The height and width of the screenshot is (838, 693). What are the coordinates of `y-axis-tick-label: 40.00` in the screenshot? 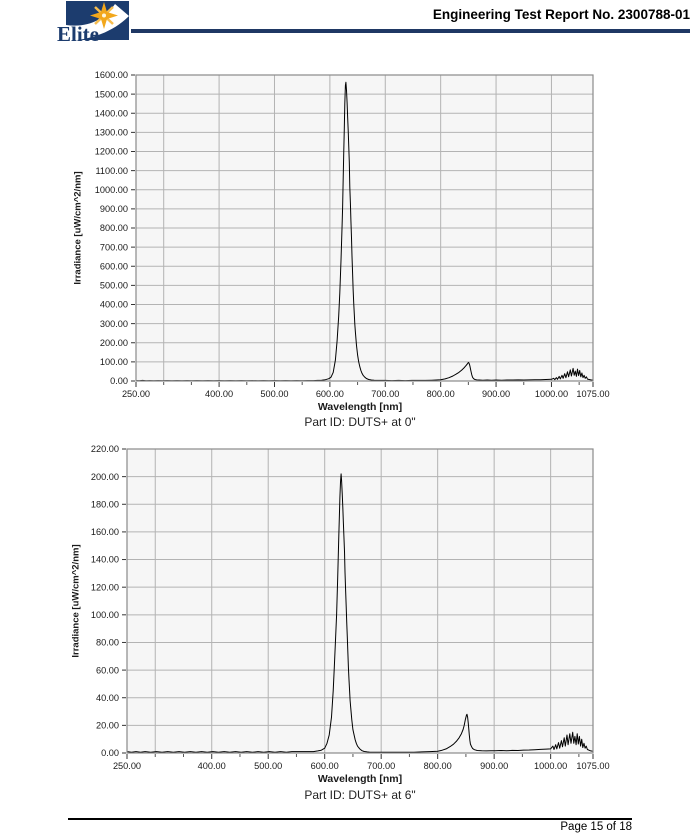 It's located at (107, 698).